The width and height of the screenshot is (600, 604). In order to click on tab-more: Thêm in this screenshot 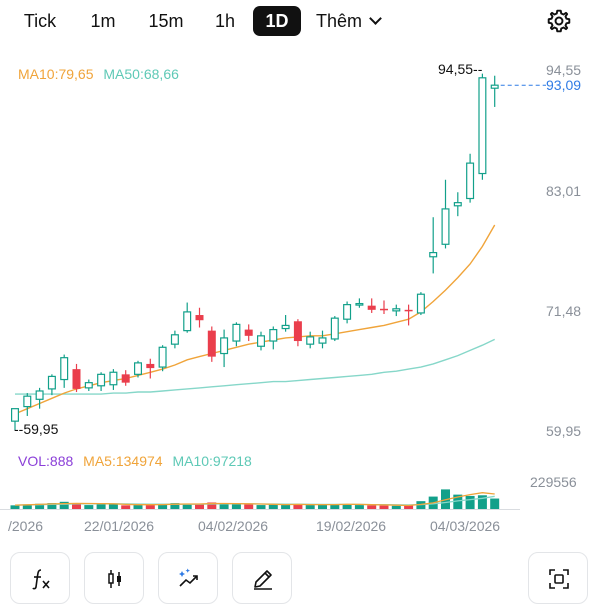, I will do `click(357, 21)`.